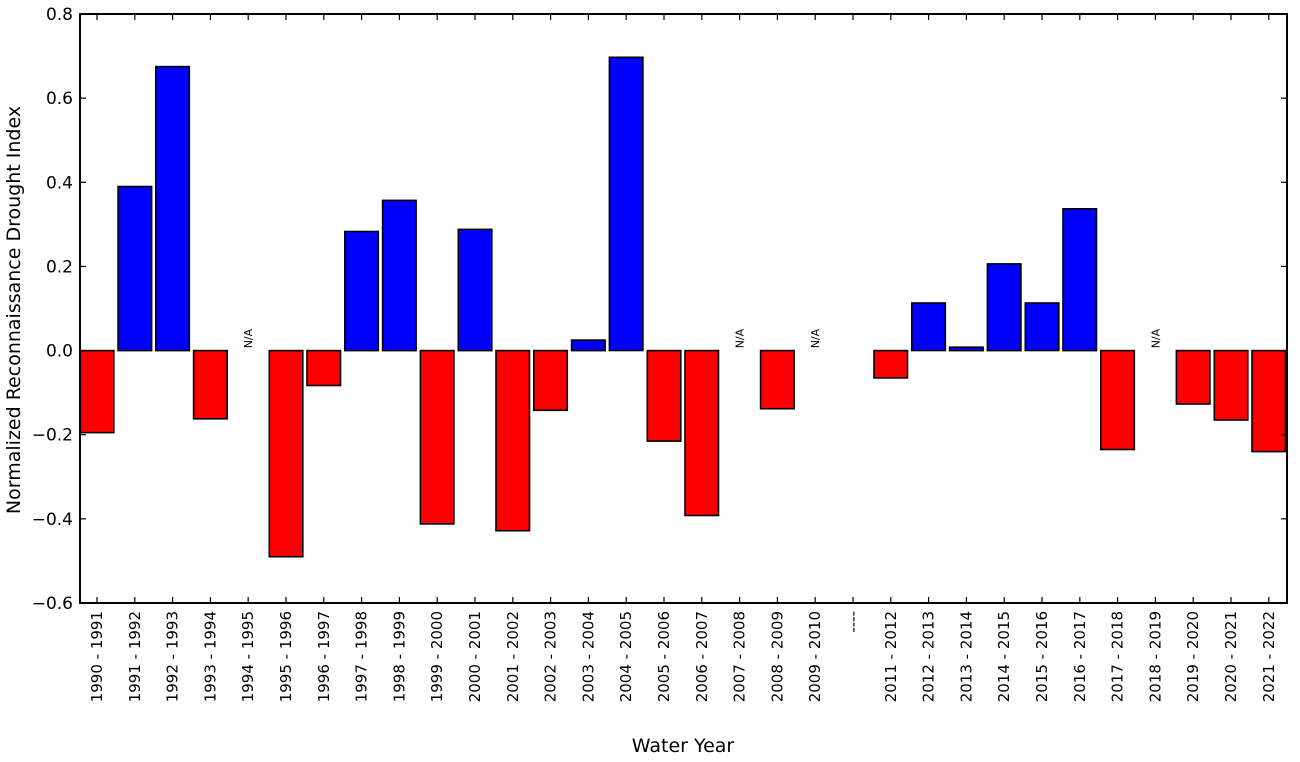 This screenshot has height=762, width=1300. What do you see at coordinates (740, 656) in the screenshot?
I see `x-tick-label: 2007 - 2008` at bounding box center [740, 656].